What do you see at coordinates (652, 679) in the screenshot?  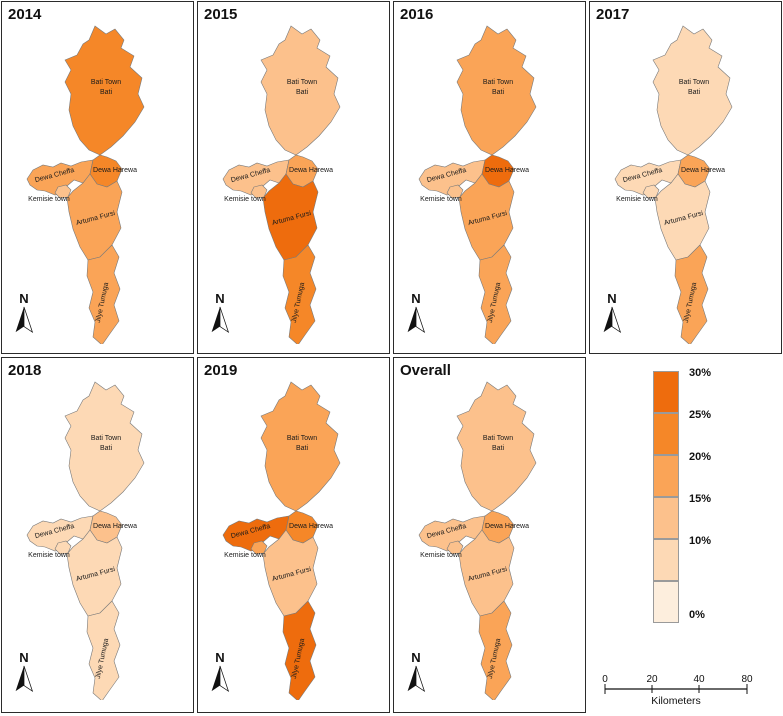 I see `scale-tick-20: 20` at bounding box center [652, 679].